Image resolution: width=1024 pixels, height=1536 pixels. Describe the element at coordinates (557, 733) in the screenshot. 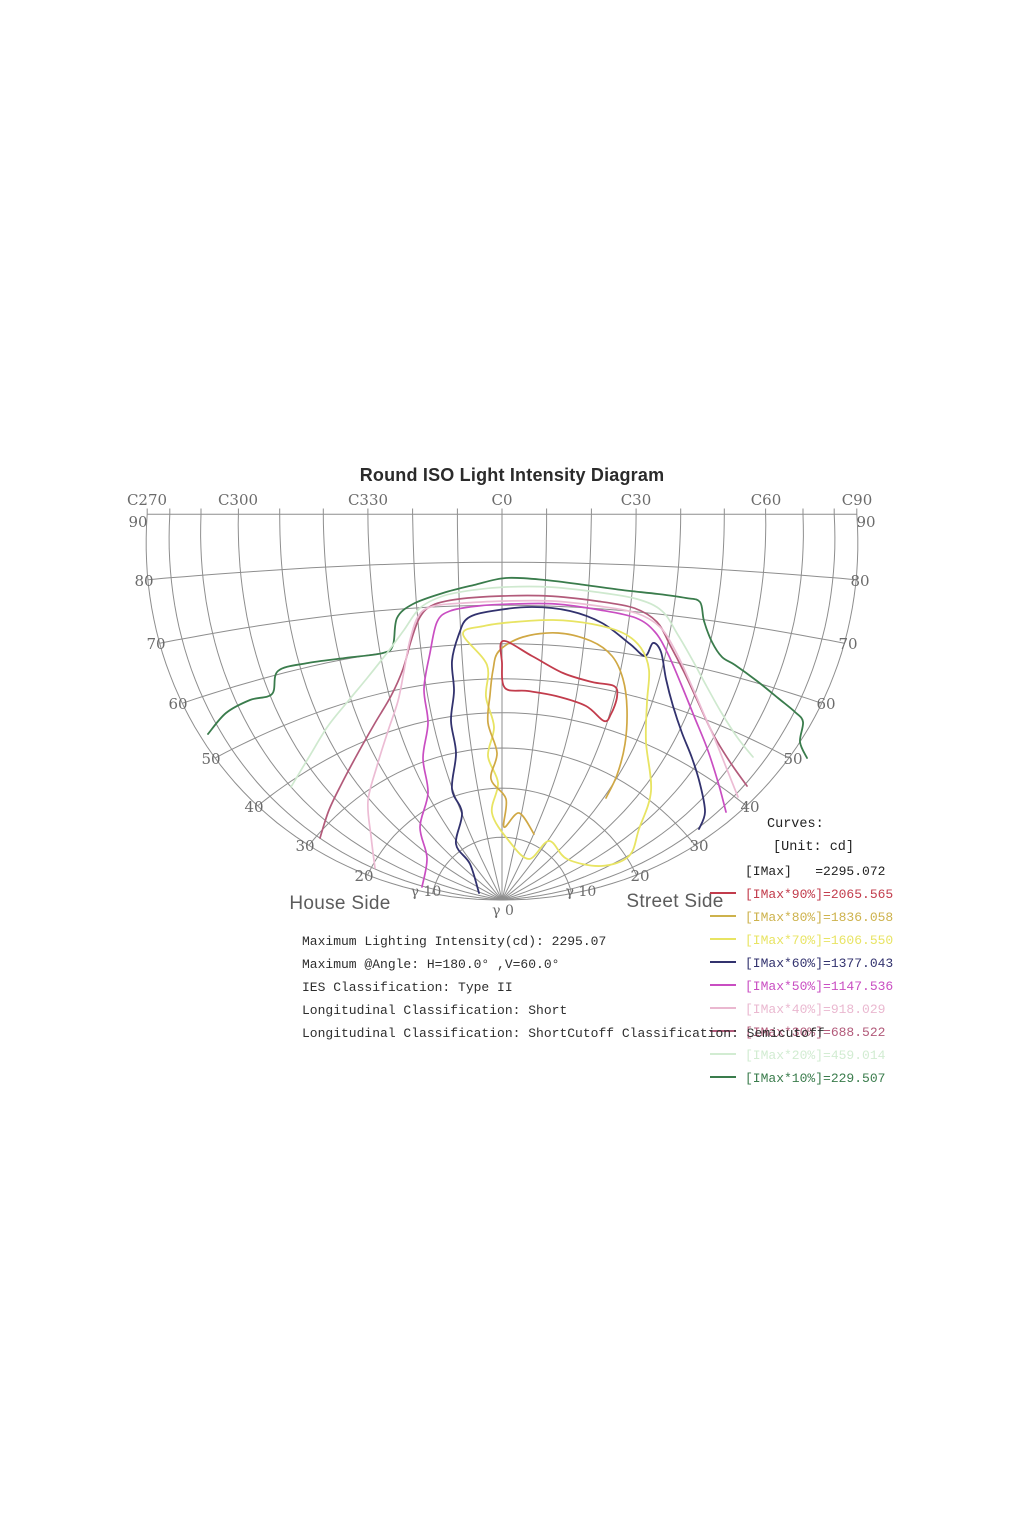

I see `contour-80pct` at that location.